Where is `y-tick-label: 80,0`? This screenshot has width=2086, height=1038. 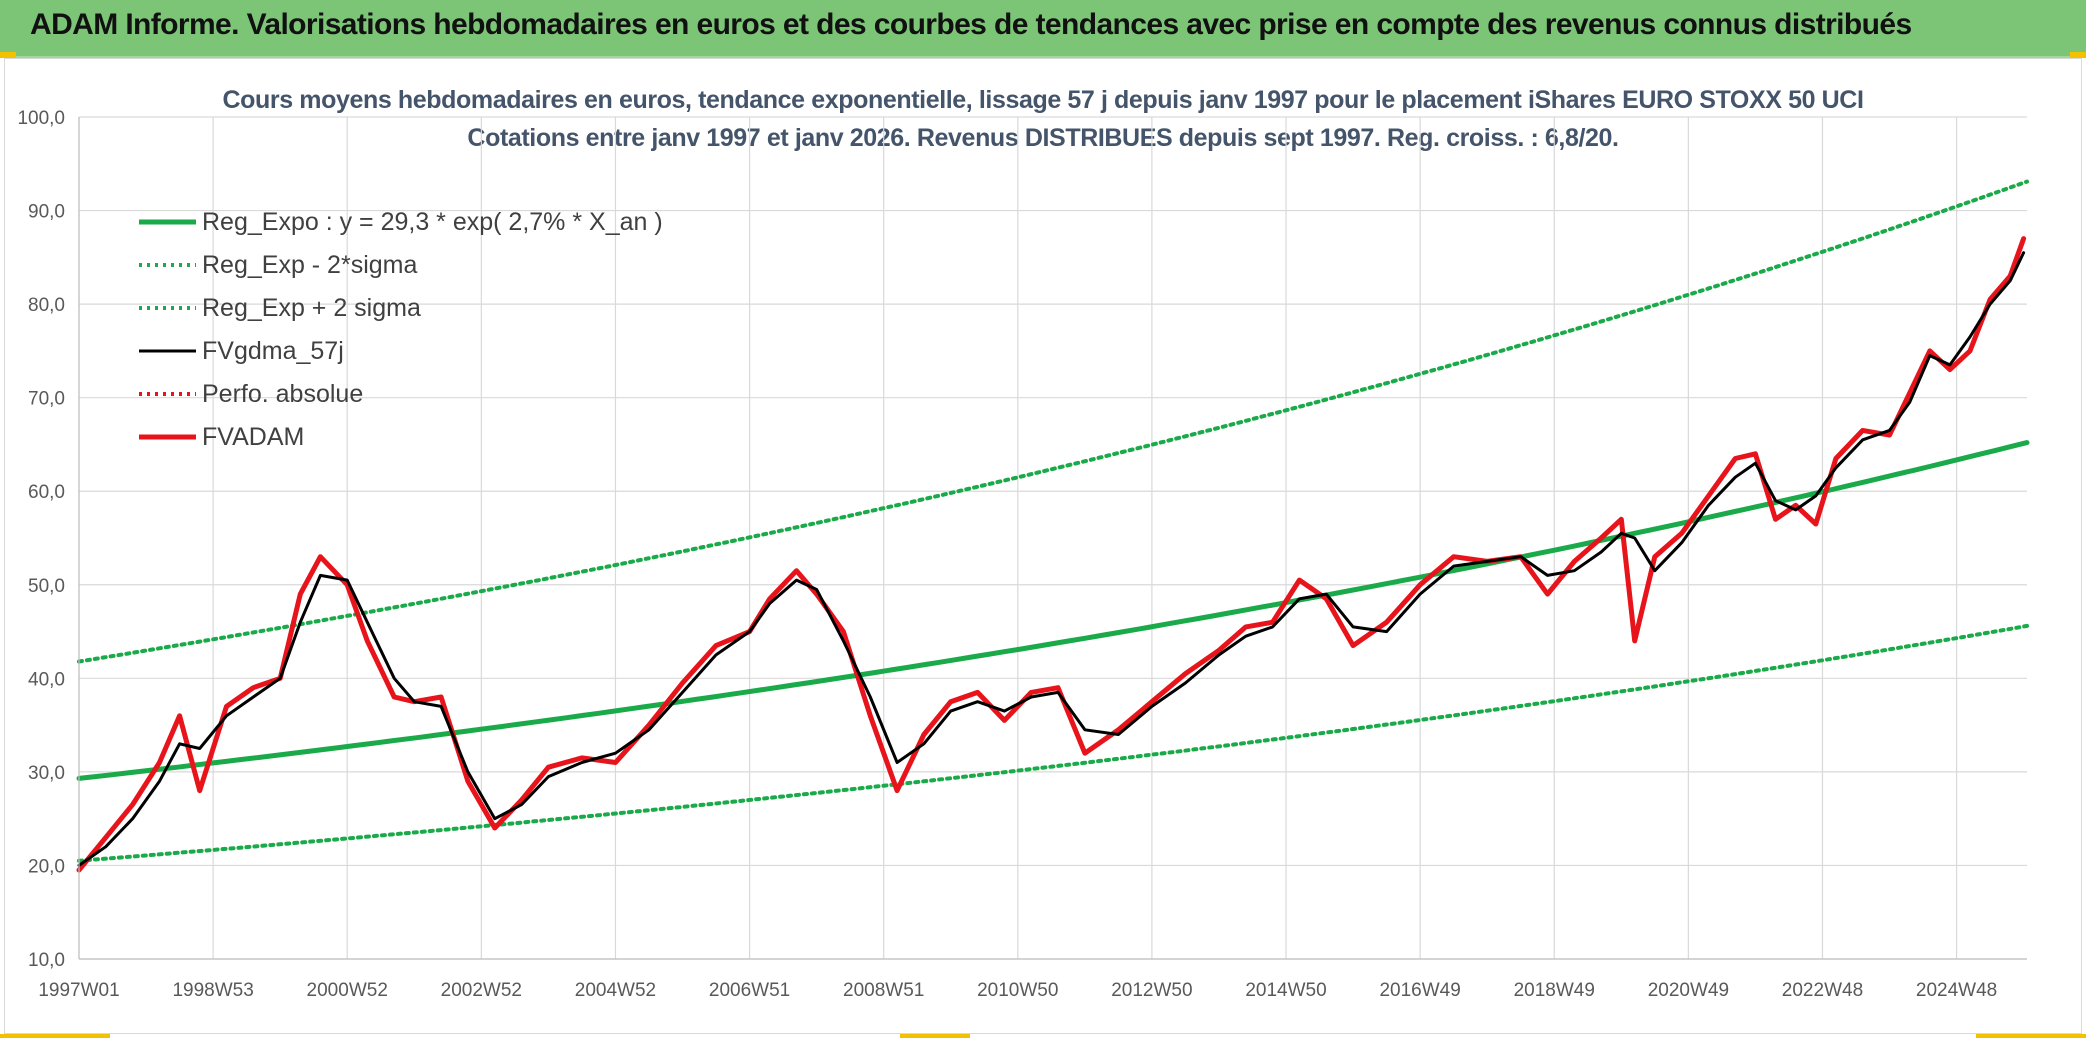
y-tick-label: 80,0 is located at coordinates (46, 305).